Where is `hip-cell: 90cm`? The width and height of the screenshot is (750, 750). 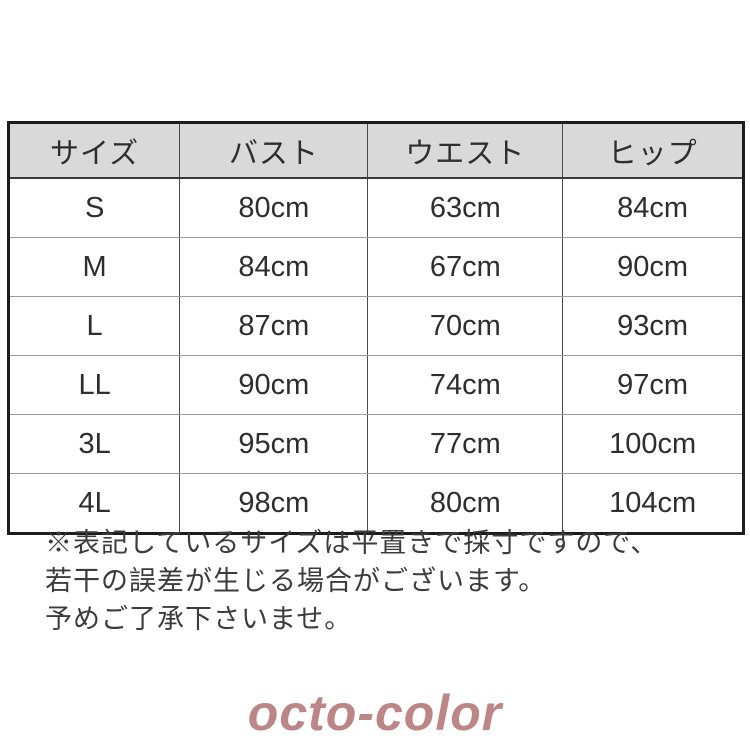
hip-cell: 90cm is located at coordinates (653, 267).